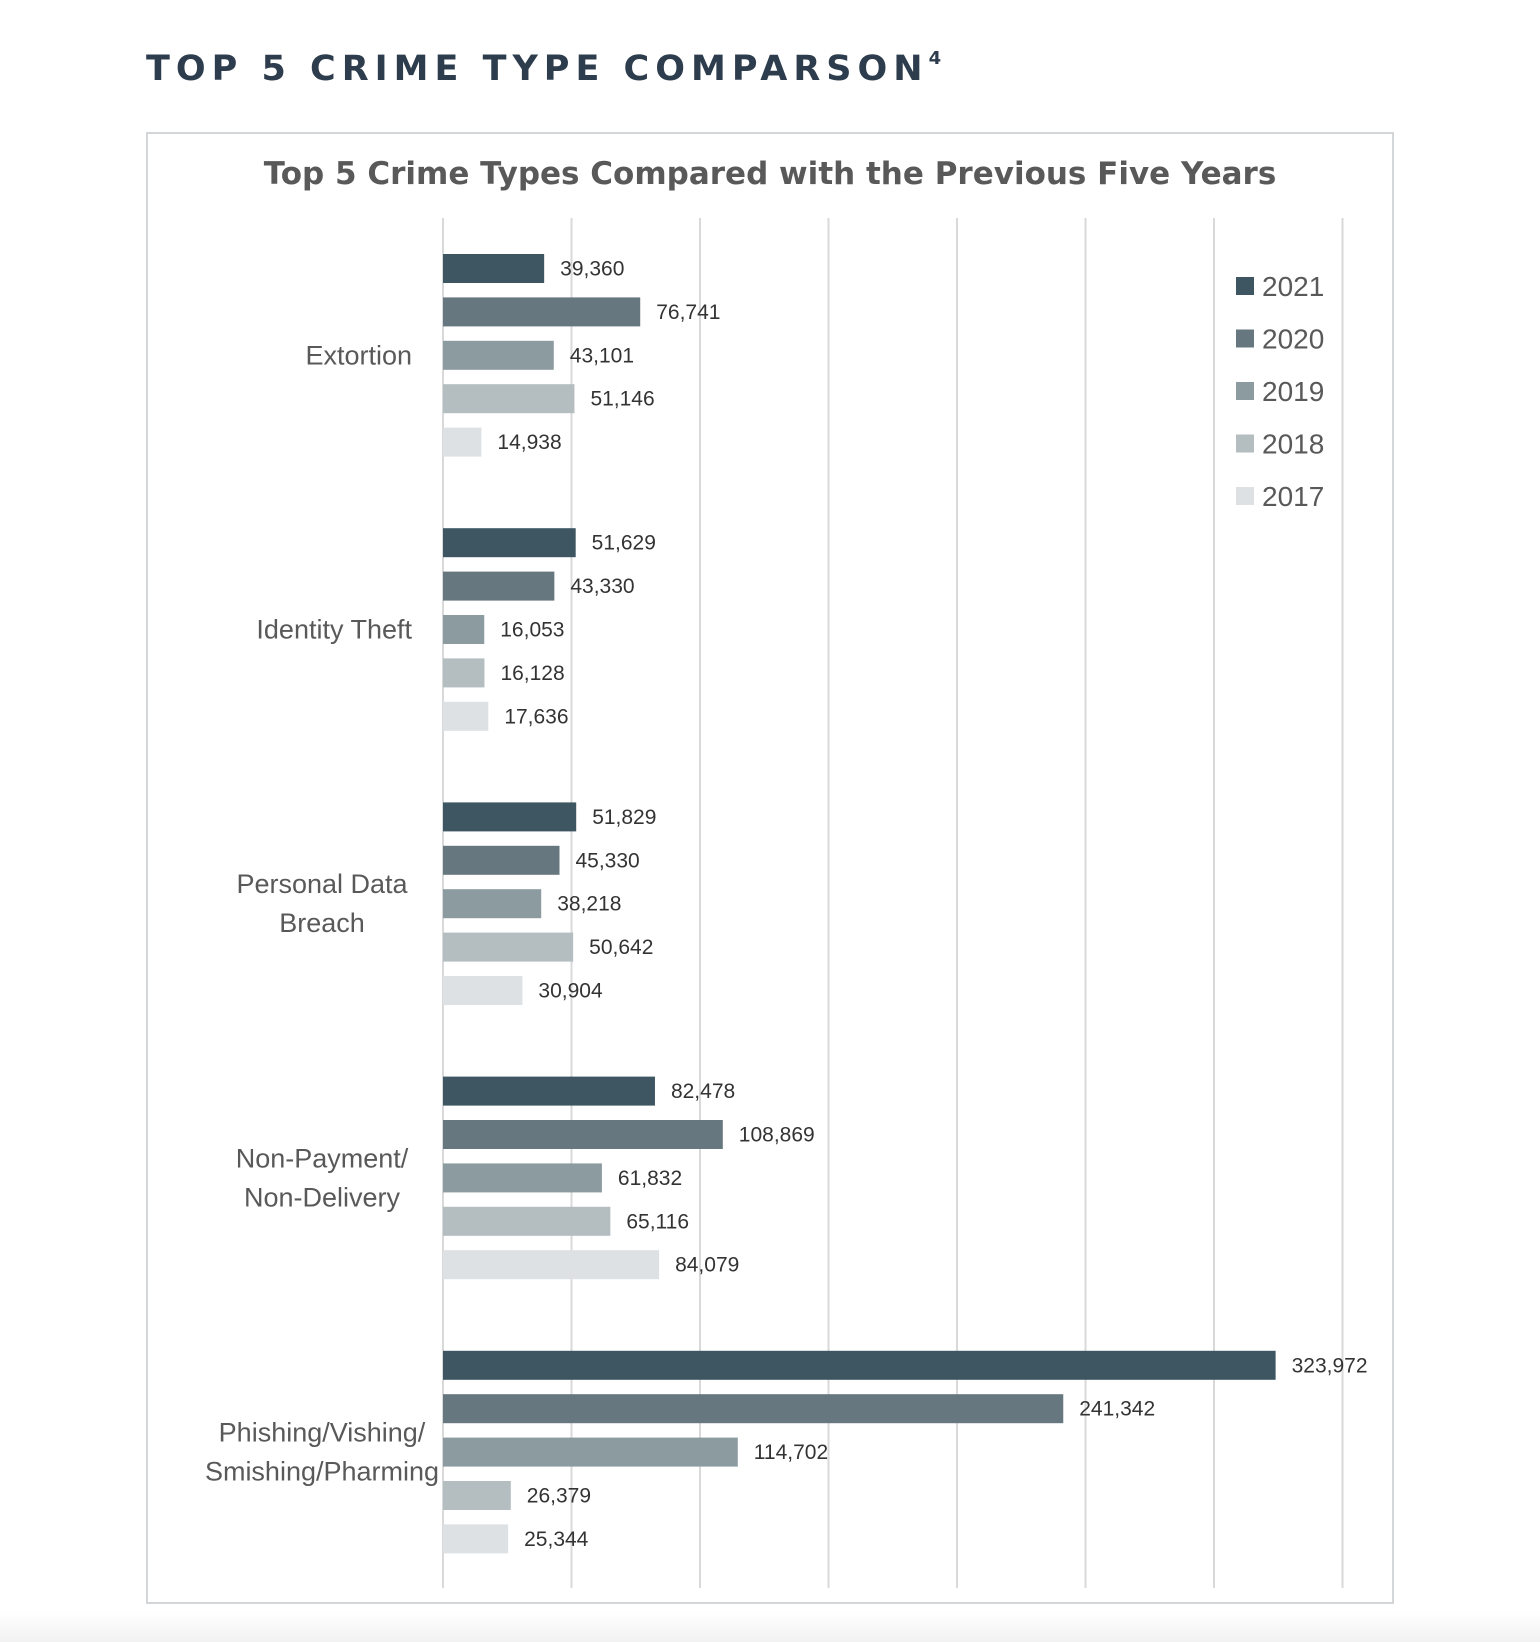 The height and width of the screenshot is (1642, 1540). I want to click on legend-label: 2018, so click(1293, 444).